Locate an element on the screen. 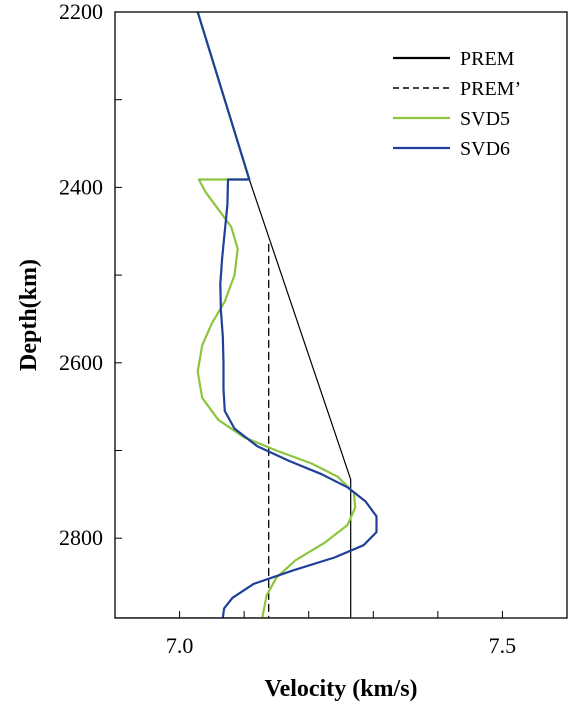 The height and width of the screenshot is (706, 569). x-tick-label: 7.0 is located at coordinates (180, 645).